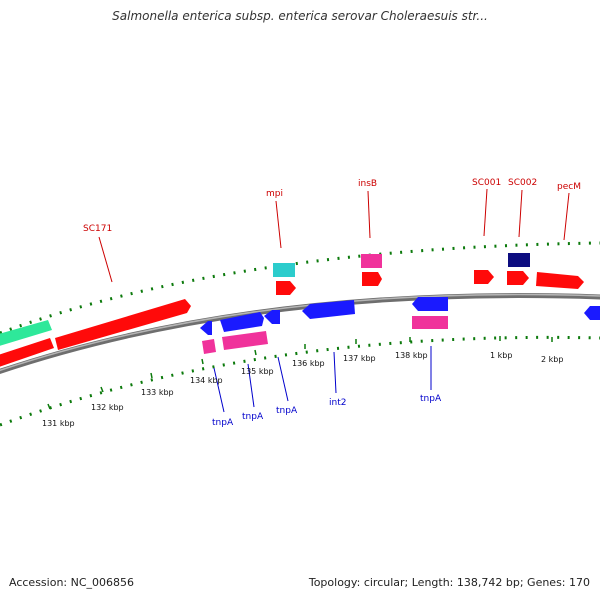 This screenshot has height=600, width=600. I want to click on tick-label: 1 kbp, so click(501, 355).